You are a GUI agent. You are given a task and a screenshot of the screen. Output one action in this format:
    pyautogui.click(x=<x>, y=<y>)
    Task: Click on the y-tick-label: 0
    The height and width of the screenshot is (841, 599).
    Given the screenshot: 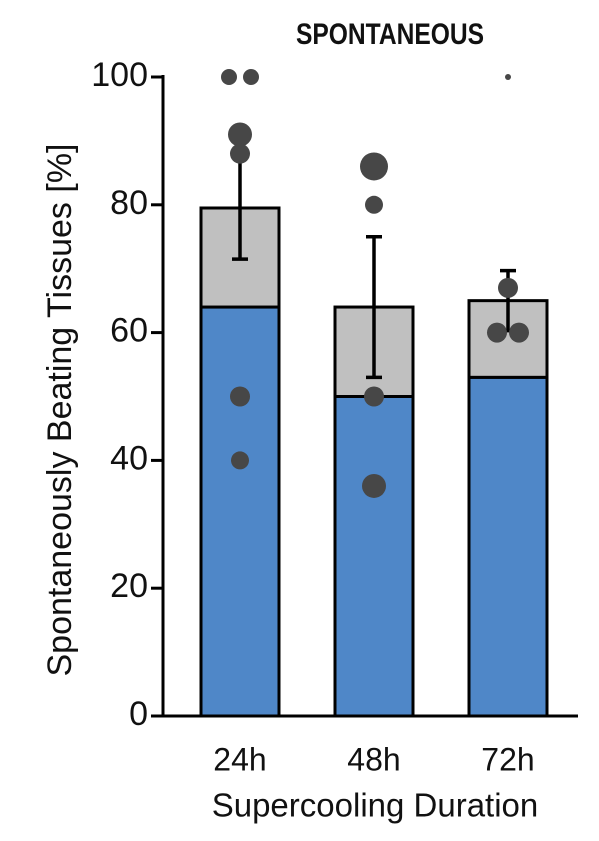 What is the action you would take?
    pyautogui.click(x=138, y=714)
    